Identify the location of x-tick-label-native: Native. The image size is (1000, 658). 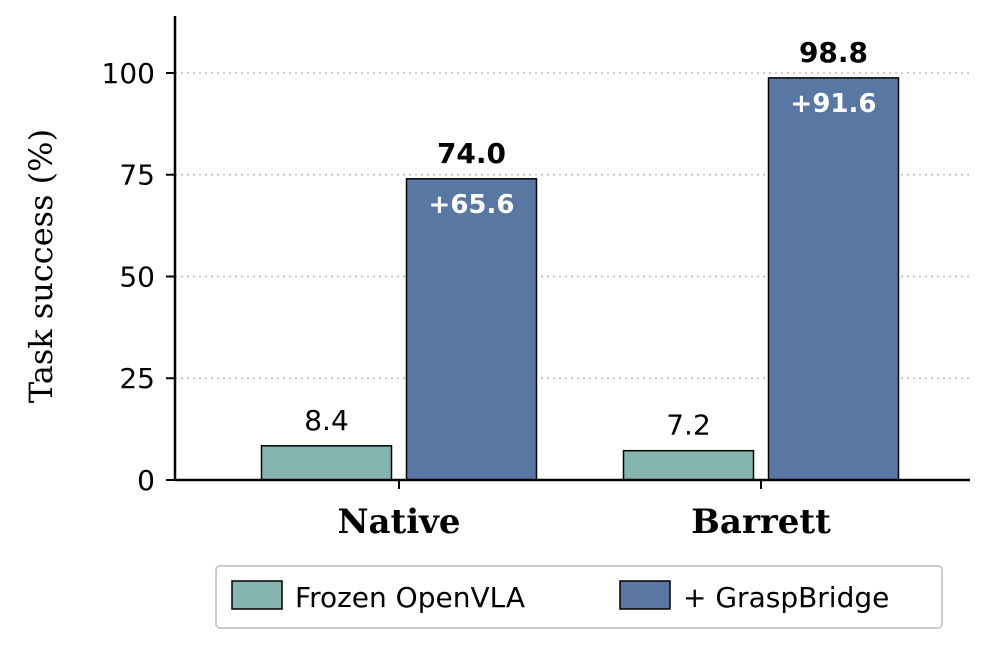
(398, 522).